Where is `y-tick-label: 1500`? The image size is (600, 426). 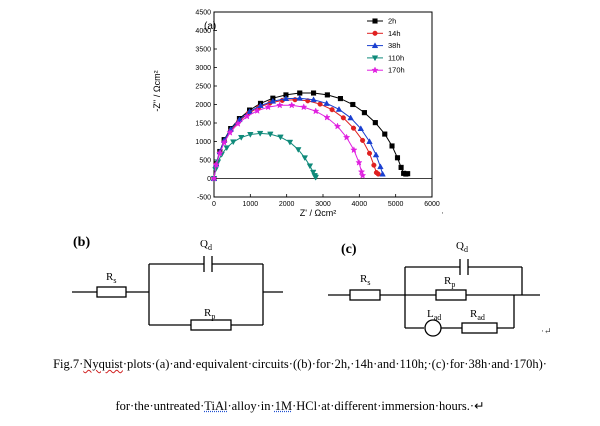
y-tick-label: 1500 is located at coordinates (203, 124).